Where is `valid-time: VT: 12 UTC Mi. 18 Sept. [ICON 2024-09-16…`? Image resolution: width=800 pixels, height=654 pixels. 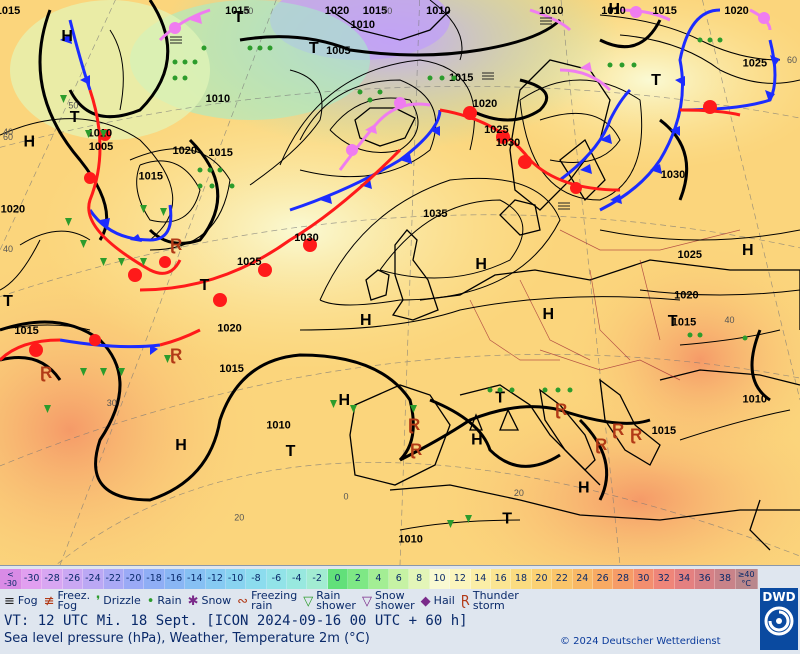 valid-time: VT: 12 UTC Mi. 18 Sept. [ICON 2024-09-16… is located at coordinates (236, 621).